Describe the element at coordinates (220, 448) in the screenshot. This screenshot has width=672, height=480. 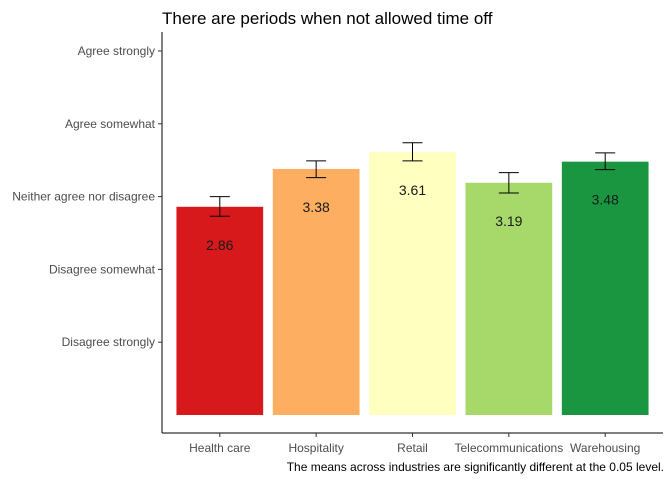
I see `x-tick-label: Health care` at that location.